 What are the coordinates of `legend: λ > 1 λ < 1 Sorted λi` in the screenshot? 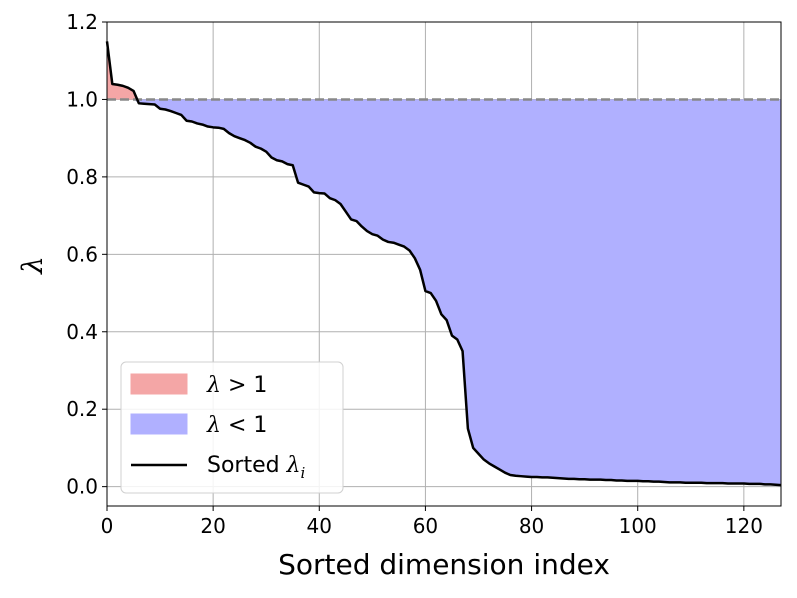 It's located at (232, 427).